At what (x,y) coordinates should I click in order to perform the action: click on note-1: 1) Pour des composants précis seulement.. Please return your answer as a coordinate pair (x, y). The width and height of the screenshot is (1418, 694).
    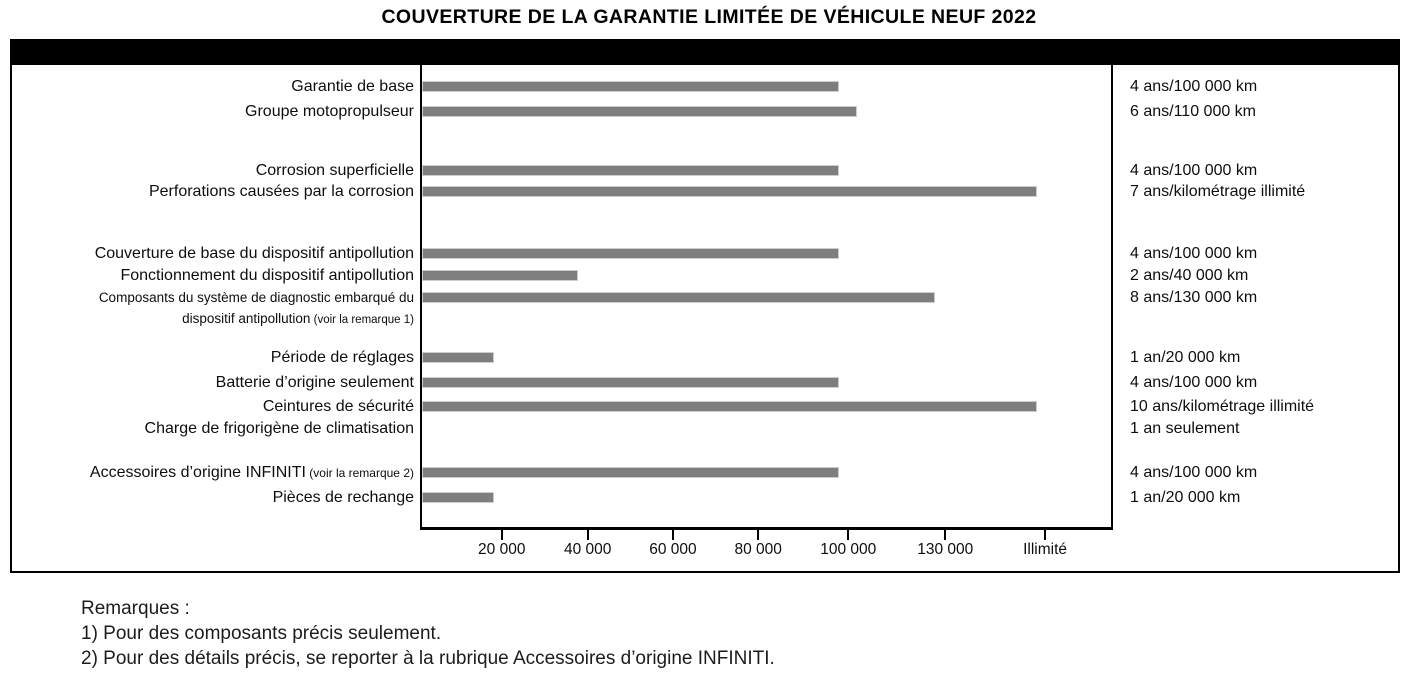
    Looking at the image, I should click on (261, 633).